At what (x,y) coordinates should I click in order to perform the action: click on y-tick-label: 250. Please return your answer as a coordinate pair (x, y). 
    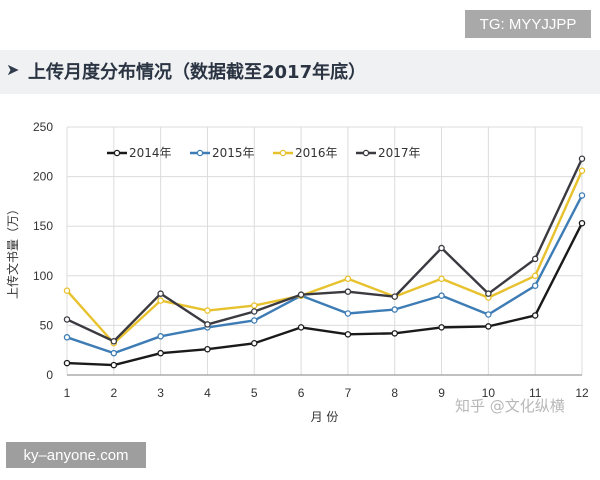
    Looking at the image, I should click on (43, 127).